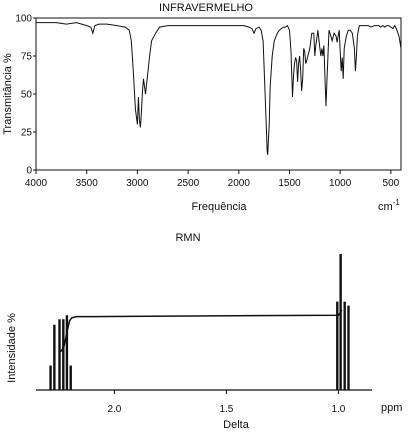  I want to click on ir-x-tick-label: 4000, so click(36, 183).